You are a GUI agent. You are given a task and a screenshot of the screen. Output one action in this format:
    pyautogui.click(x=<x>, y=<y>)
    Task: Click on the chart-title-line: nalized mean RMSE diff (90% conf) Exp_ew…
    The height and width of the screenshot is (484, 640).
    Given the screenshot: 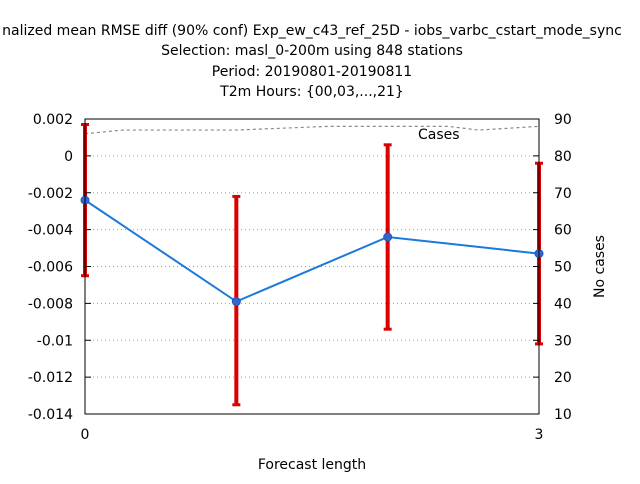 What is the action you would take?
    pyautogui.click(x=312, y=31)
    